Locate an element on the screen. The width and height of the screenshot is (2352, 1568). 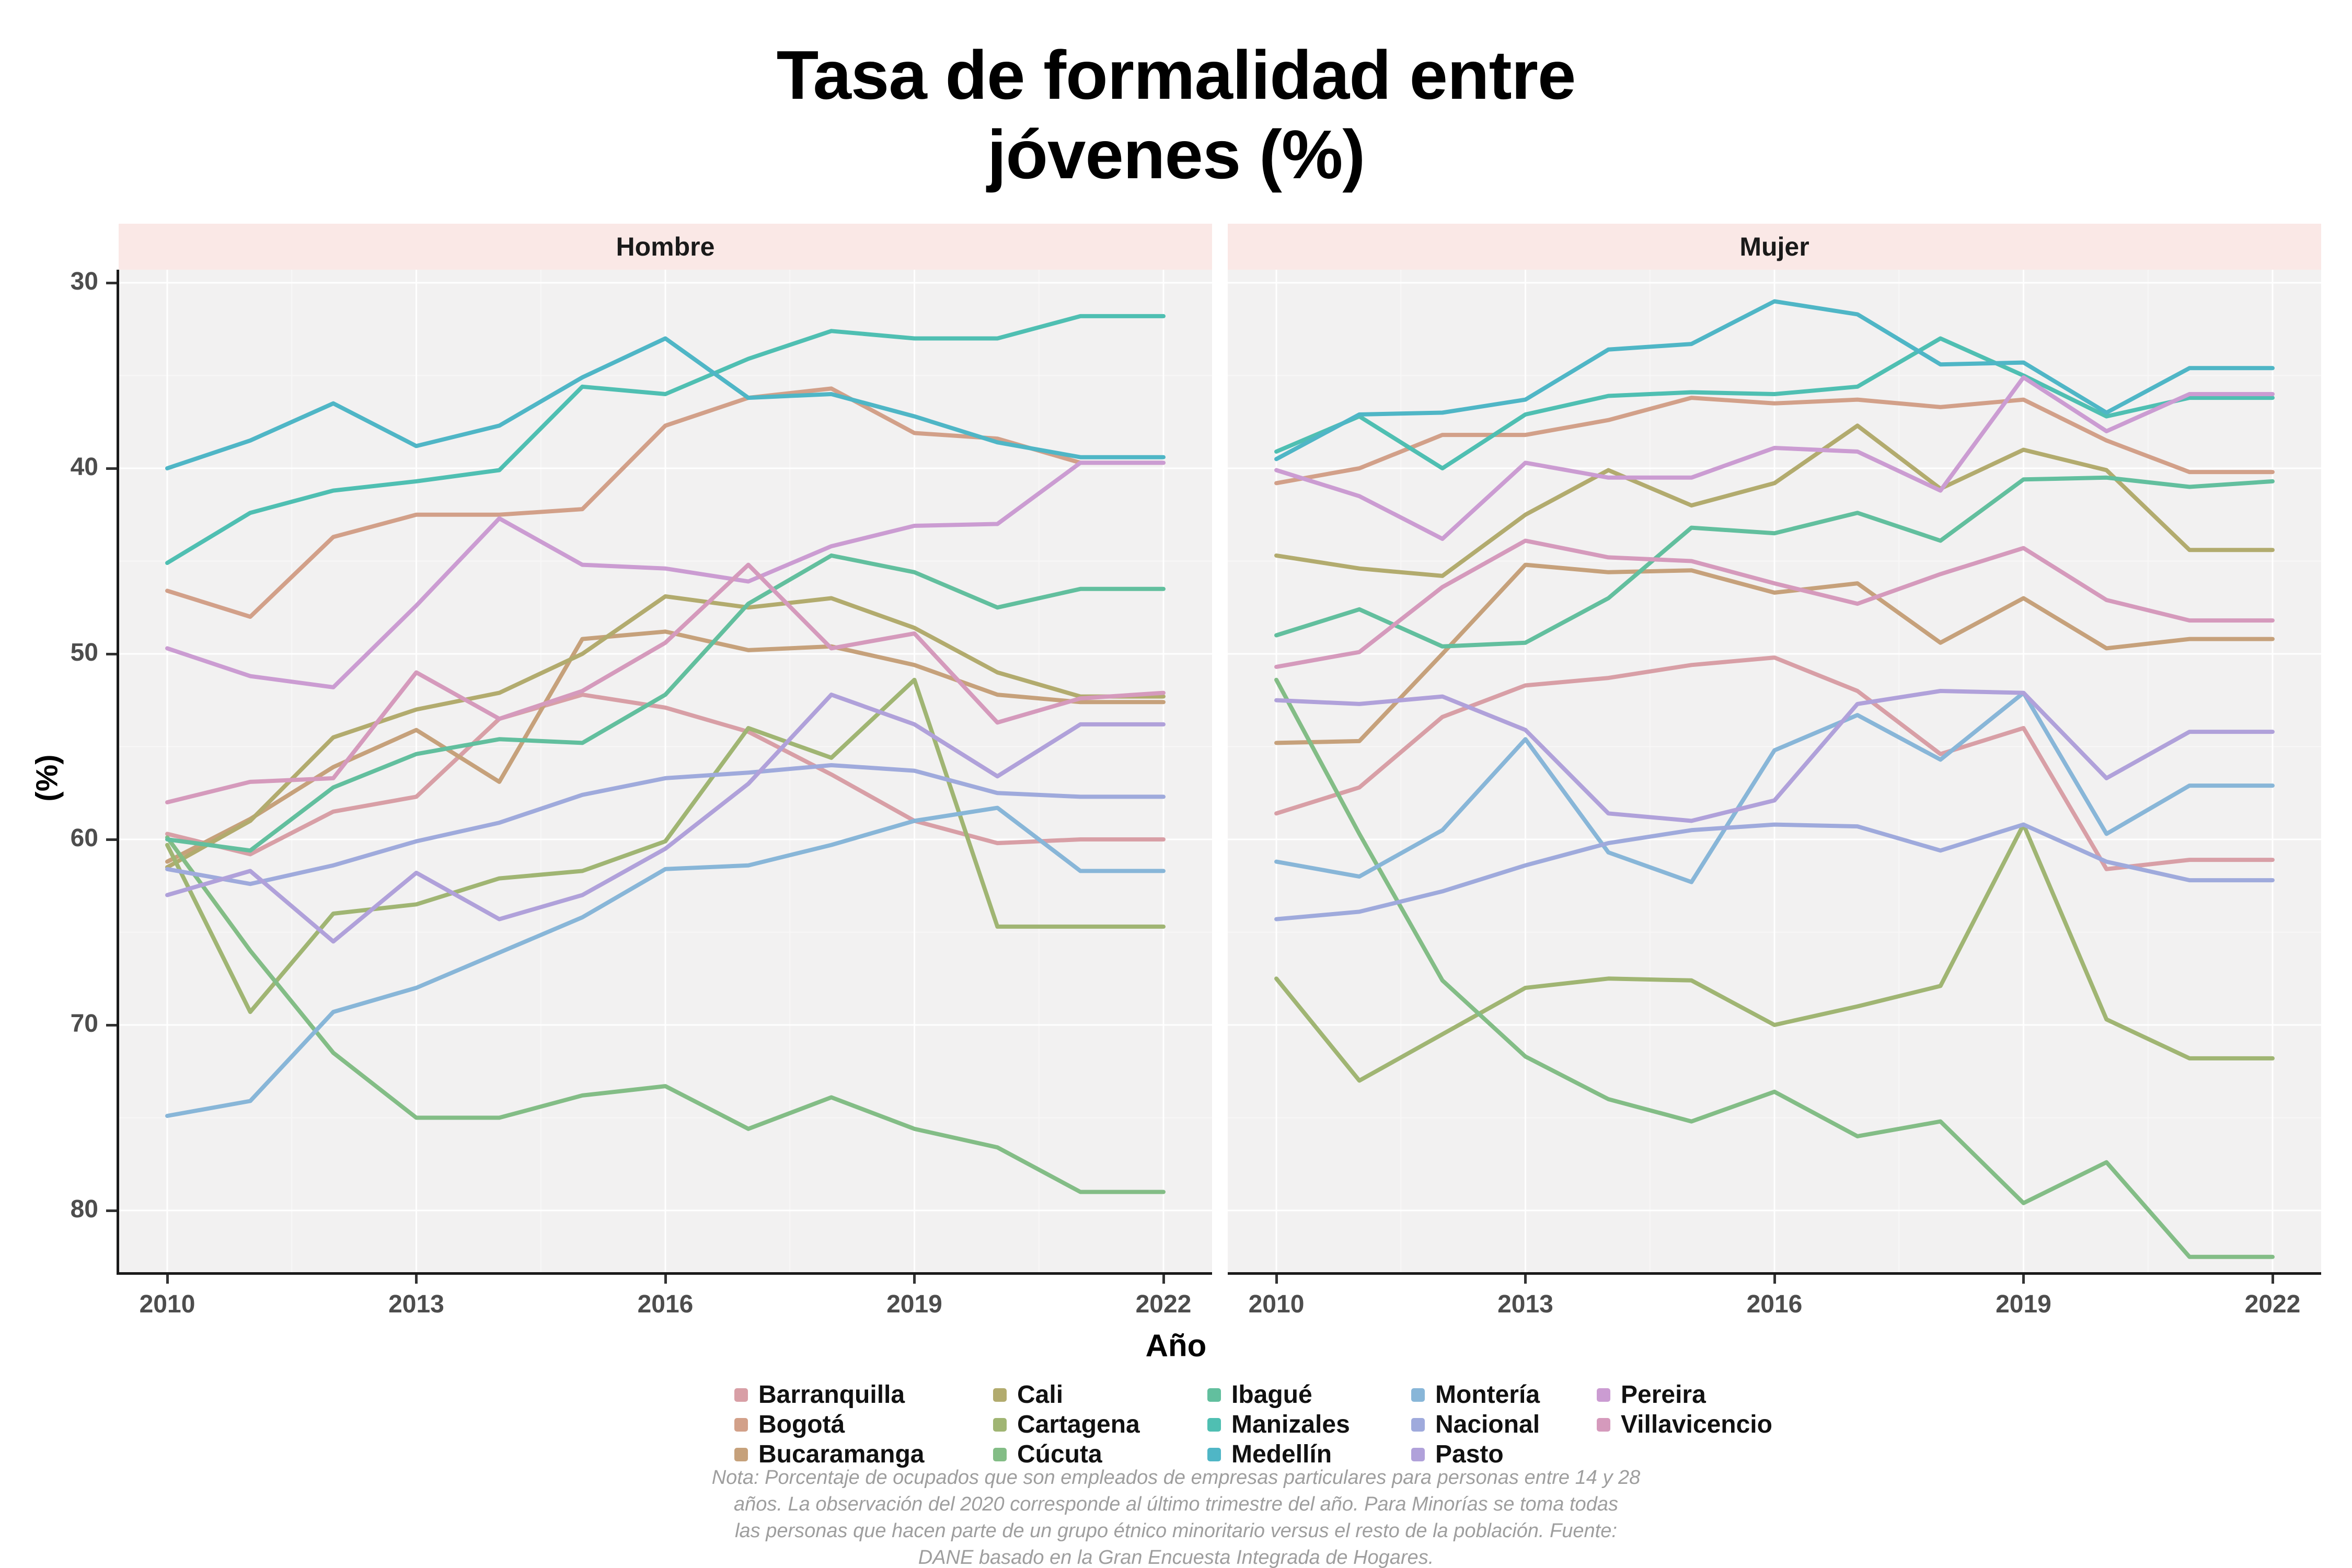
legend-label: Pasto is located at coordinates (1469, 1454).